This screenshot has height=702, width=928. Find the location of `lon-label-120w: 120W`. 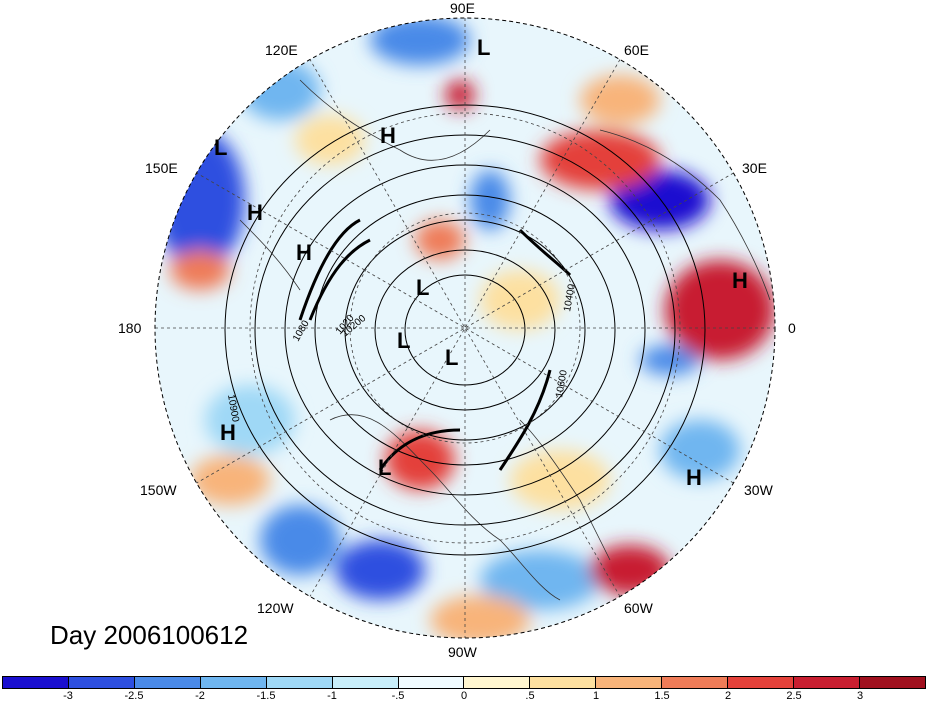

lon-label-120w: 120W is located at coordinates (275, 608).